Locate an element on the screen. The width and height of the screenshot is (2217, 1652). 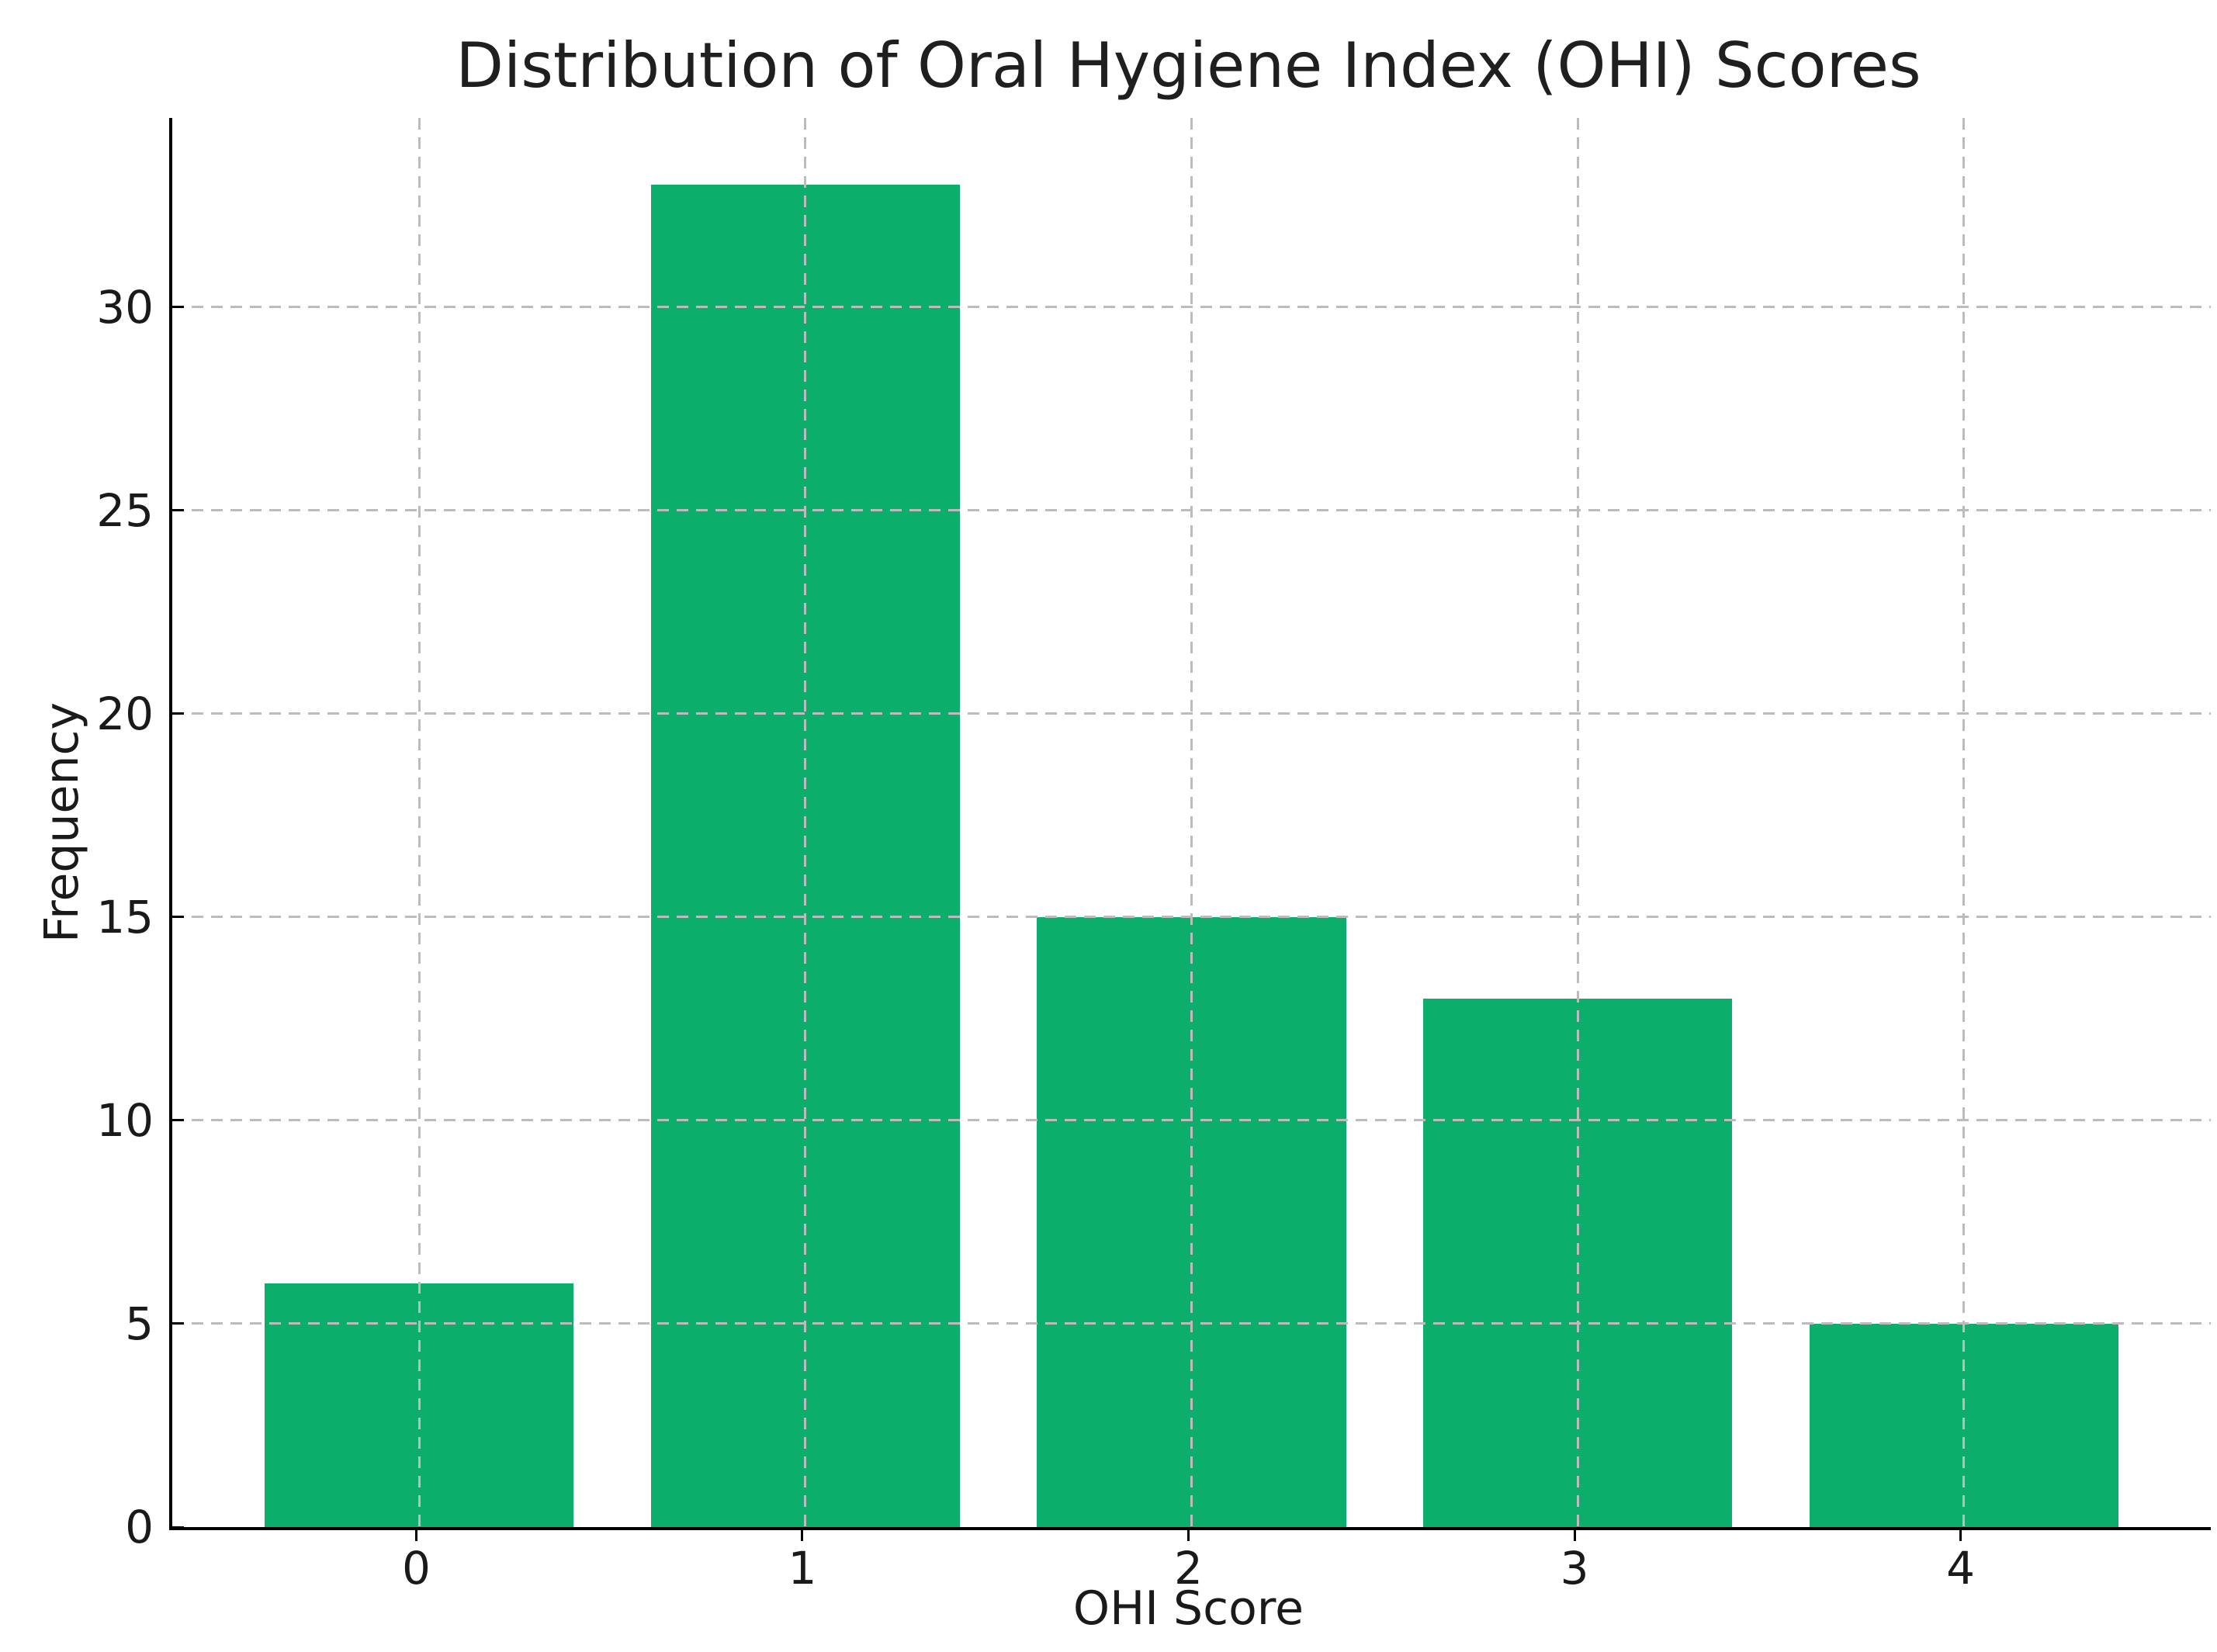
y-tick-label: 25 is located at coordinates (125, 510).